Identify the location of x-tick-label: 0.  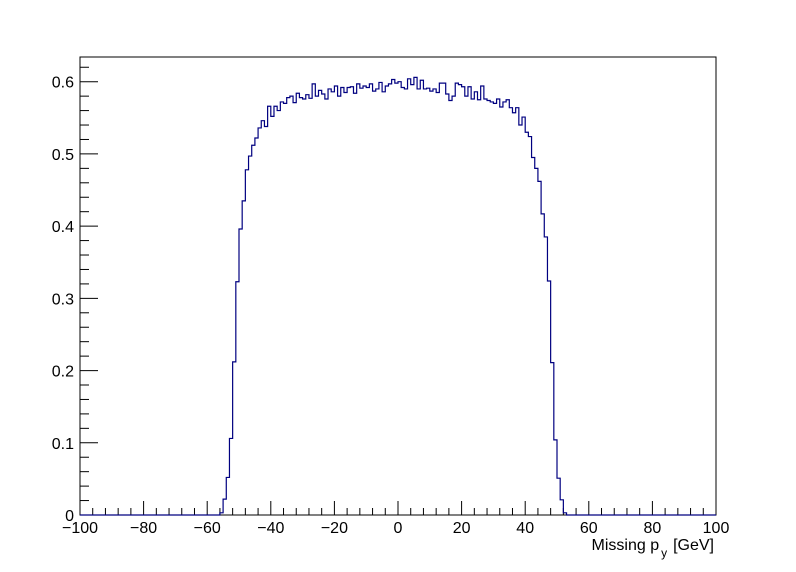
(398, 528).